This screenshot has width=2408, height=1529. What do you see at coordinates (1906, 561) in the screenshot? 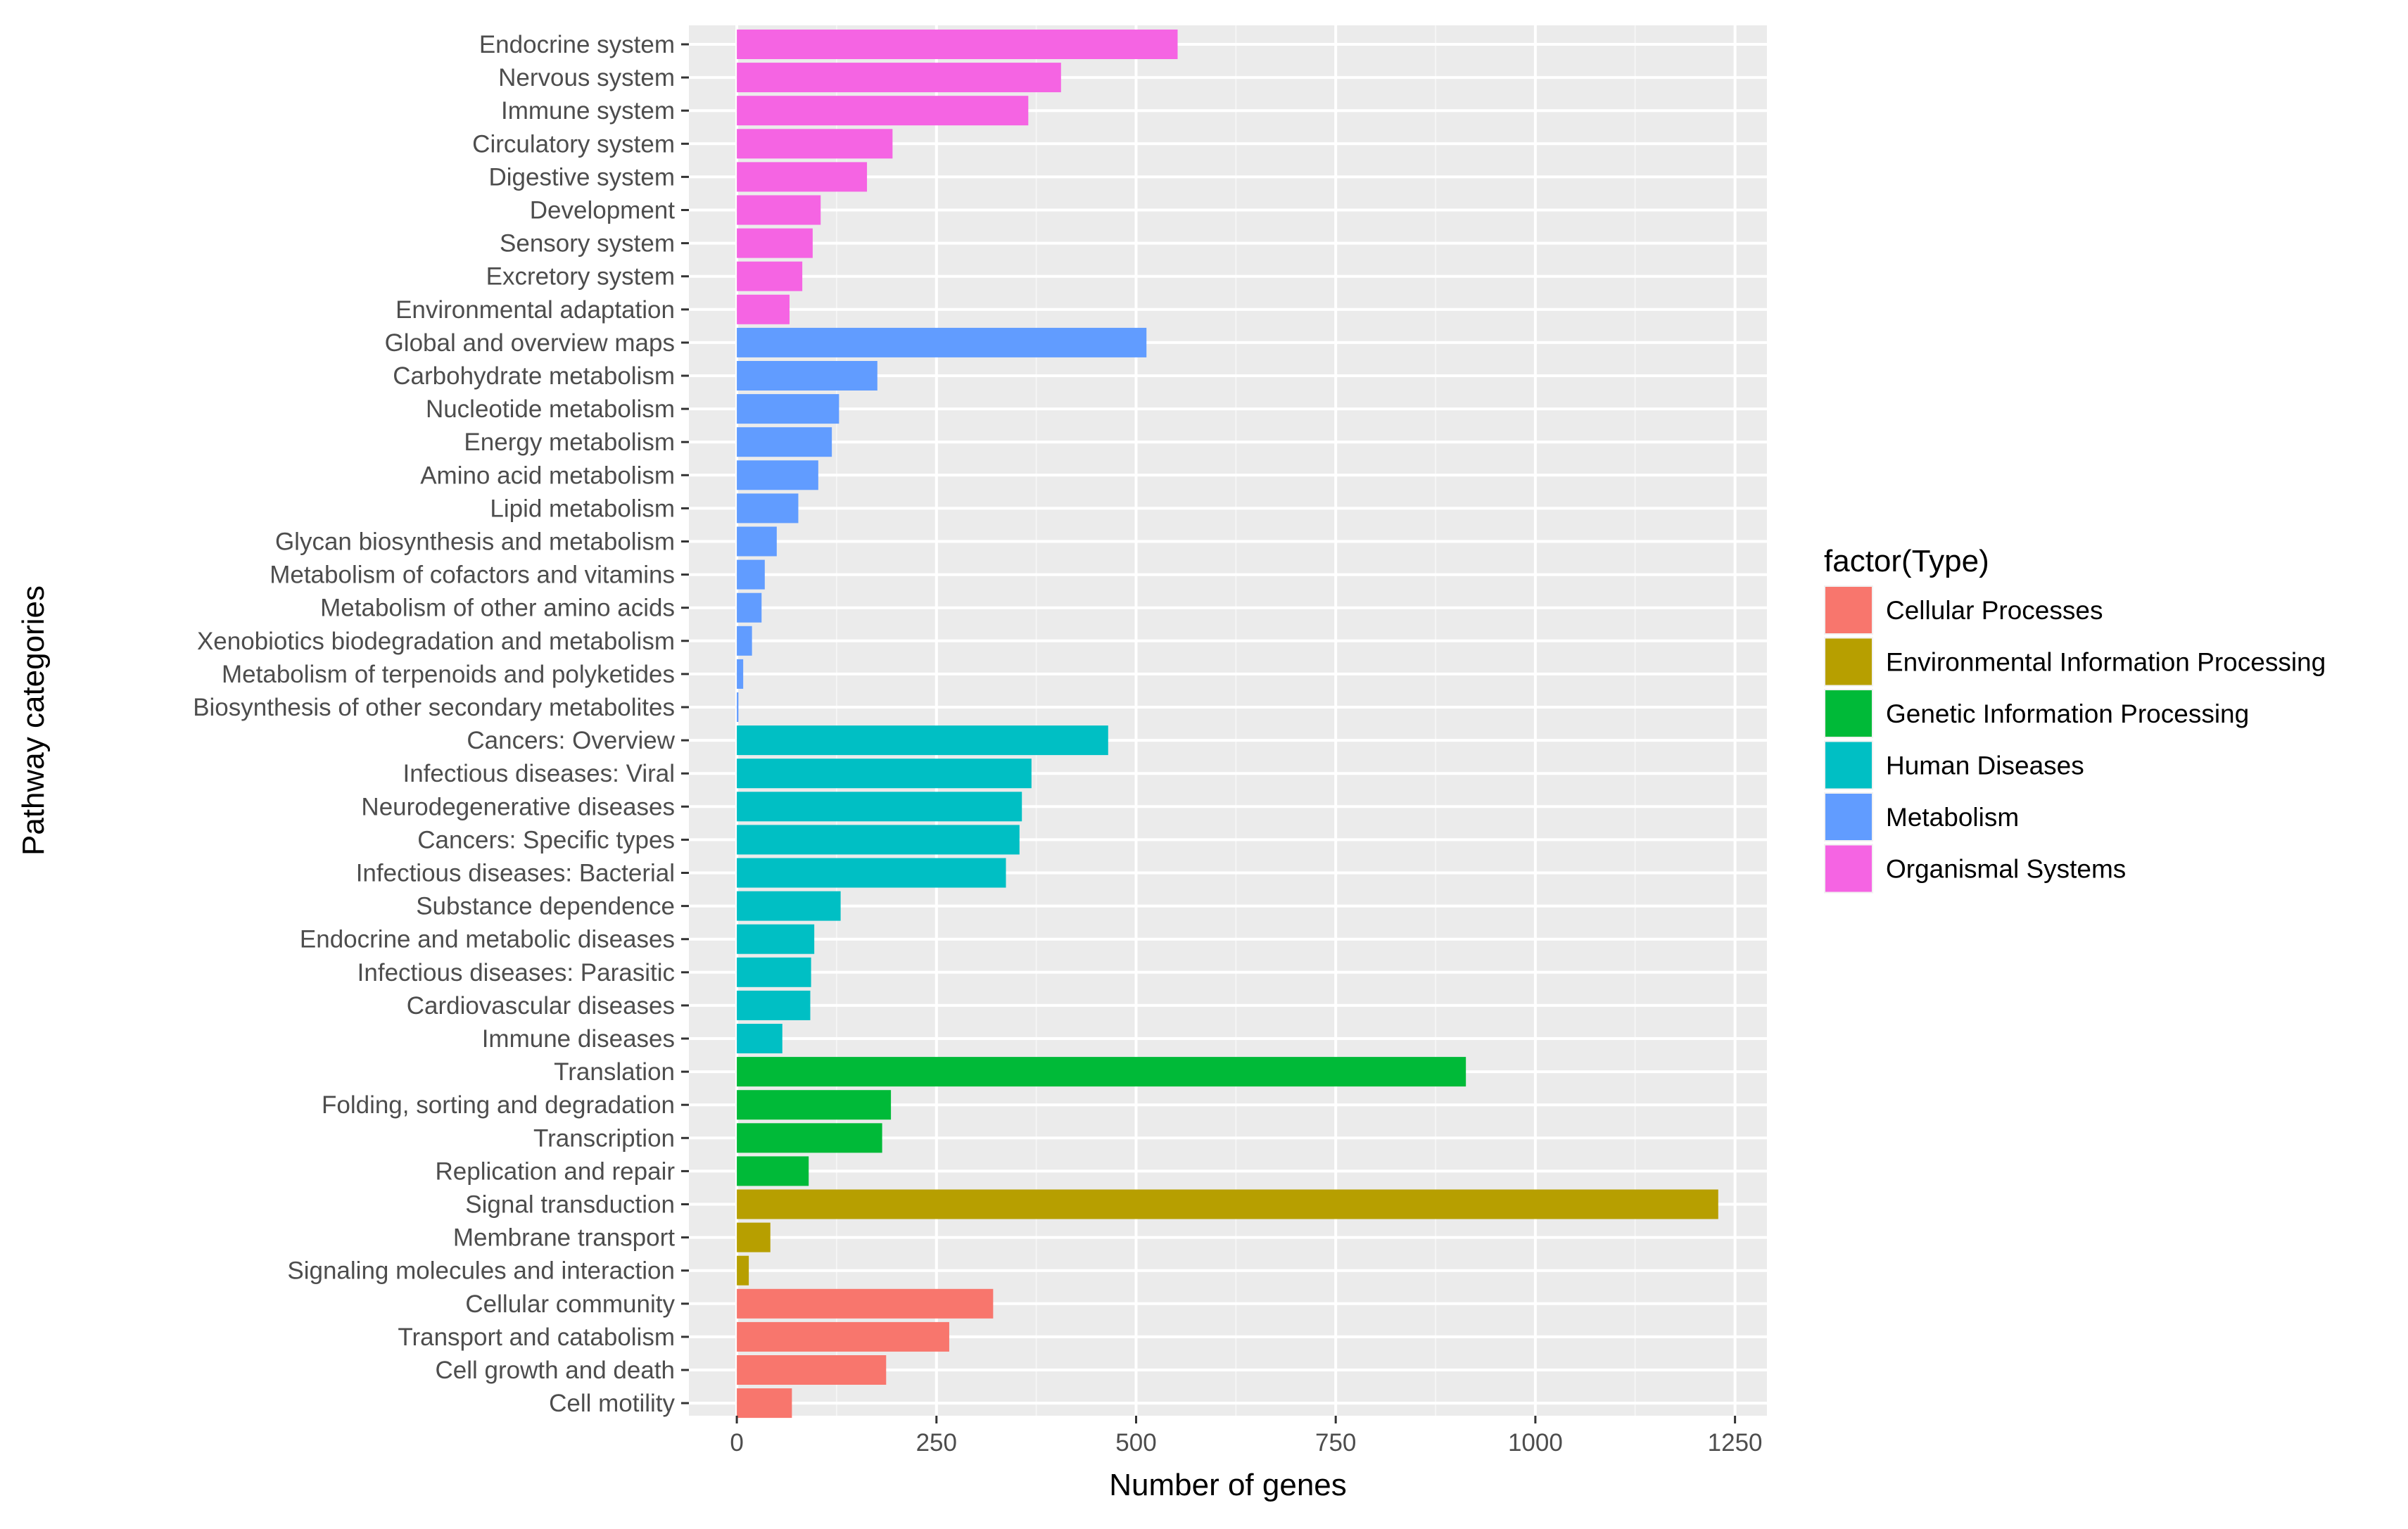
I see `legend-title: factor(Type)` at bounding box center [1906, 561].